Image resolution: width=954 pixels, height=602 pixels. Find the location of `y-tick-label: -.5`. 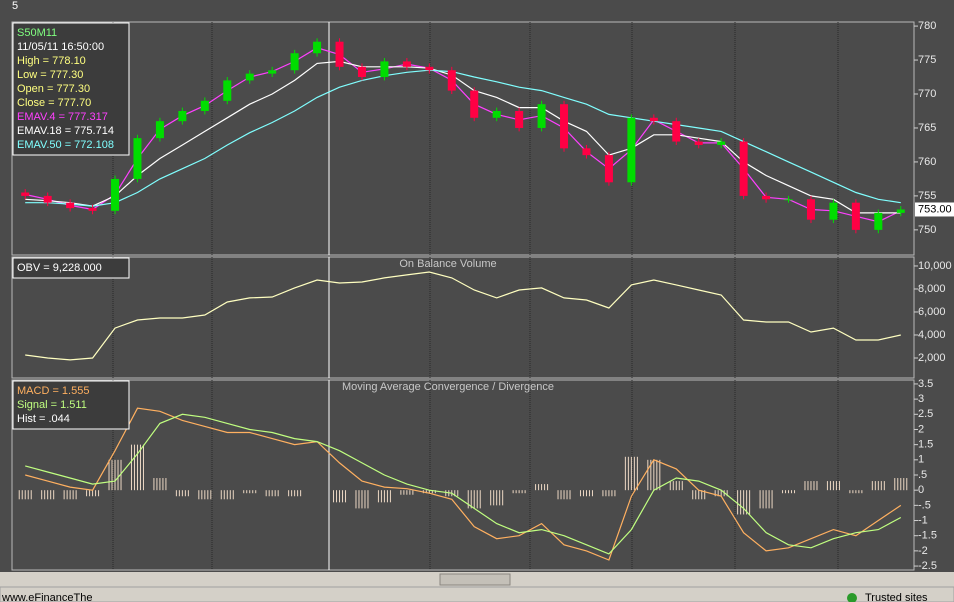

y-tick-label: -.5 is located at coordinates (924, 505).